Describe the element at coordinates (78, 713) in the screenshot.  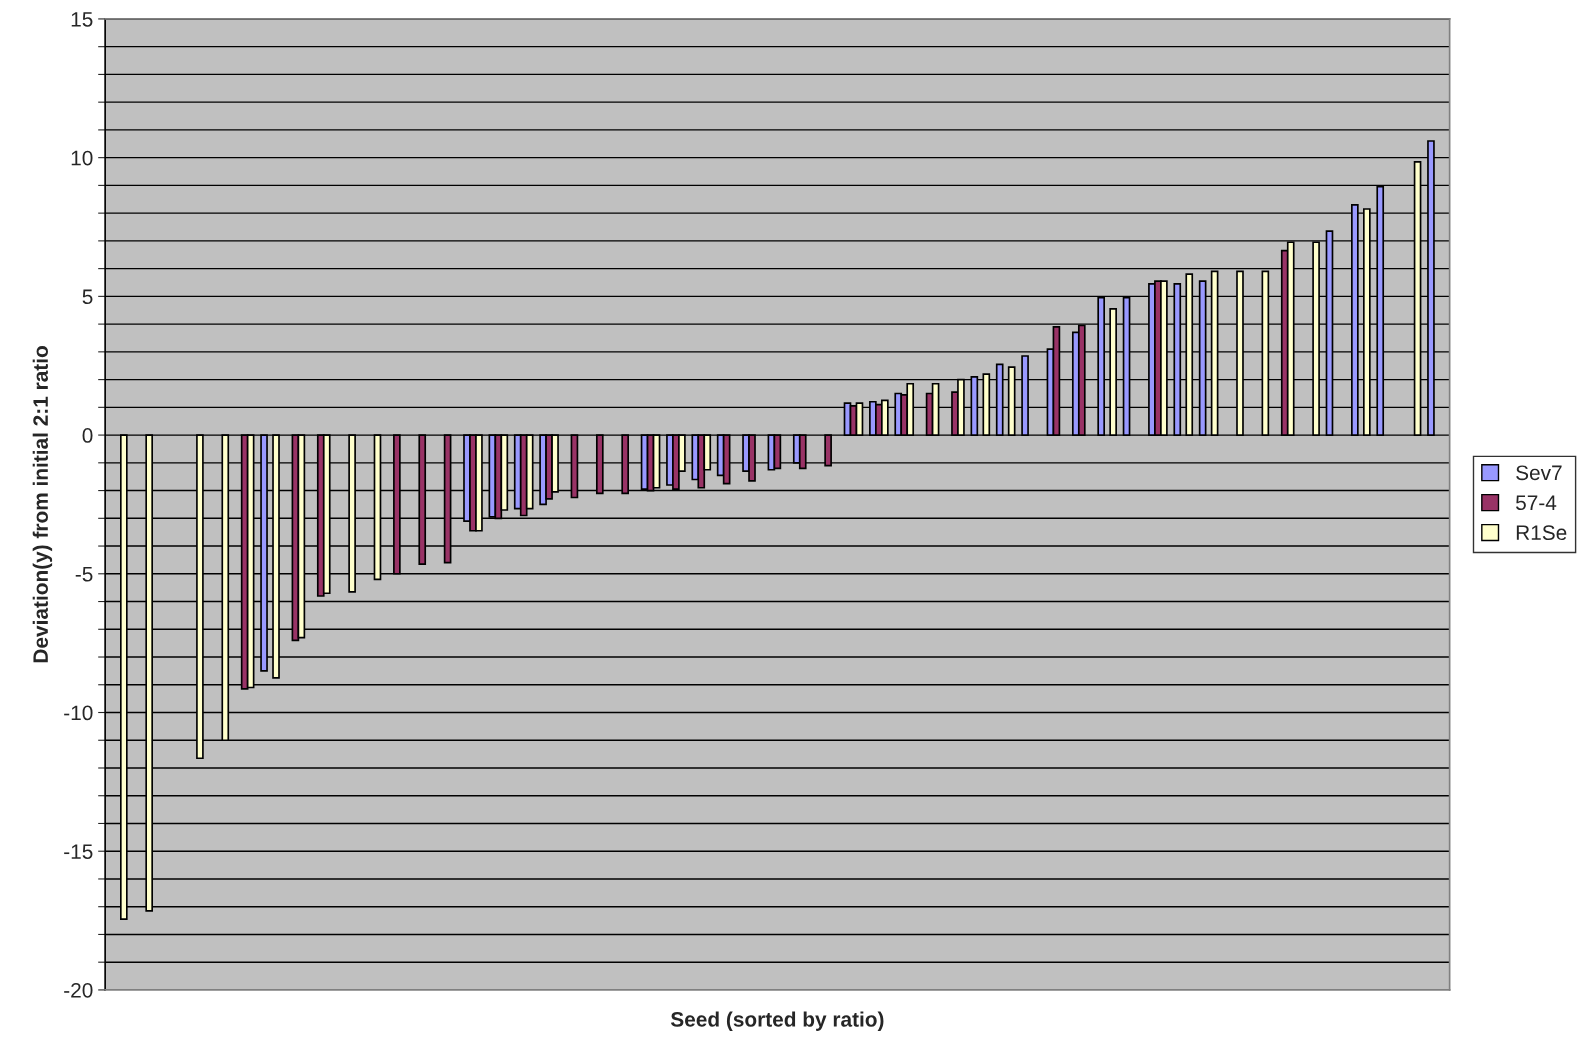
I see `y-tick-label: -10` at that location.